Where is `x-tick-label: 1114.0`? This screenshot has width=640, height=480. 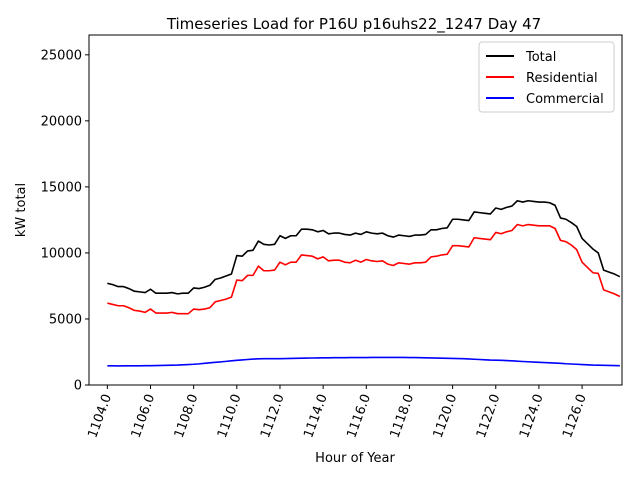
x-tick-label: 1114.0 is located at coordinates (316, 416).